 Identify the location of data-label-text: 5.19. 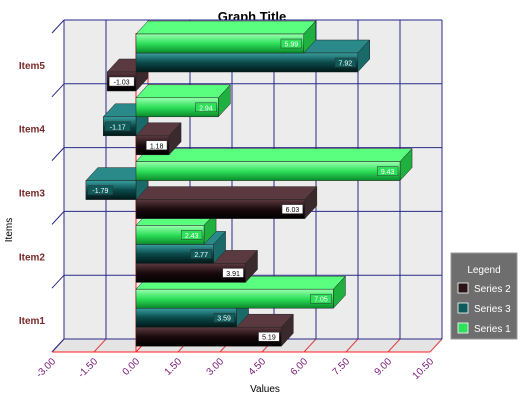
(269, 338).